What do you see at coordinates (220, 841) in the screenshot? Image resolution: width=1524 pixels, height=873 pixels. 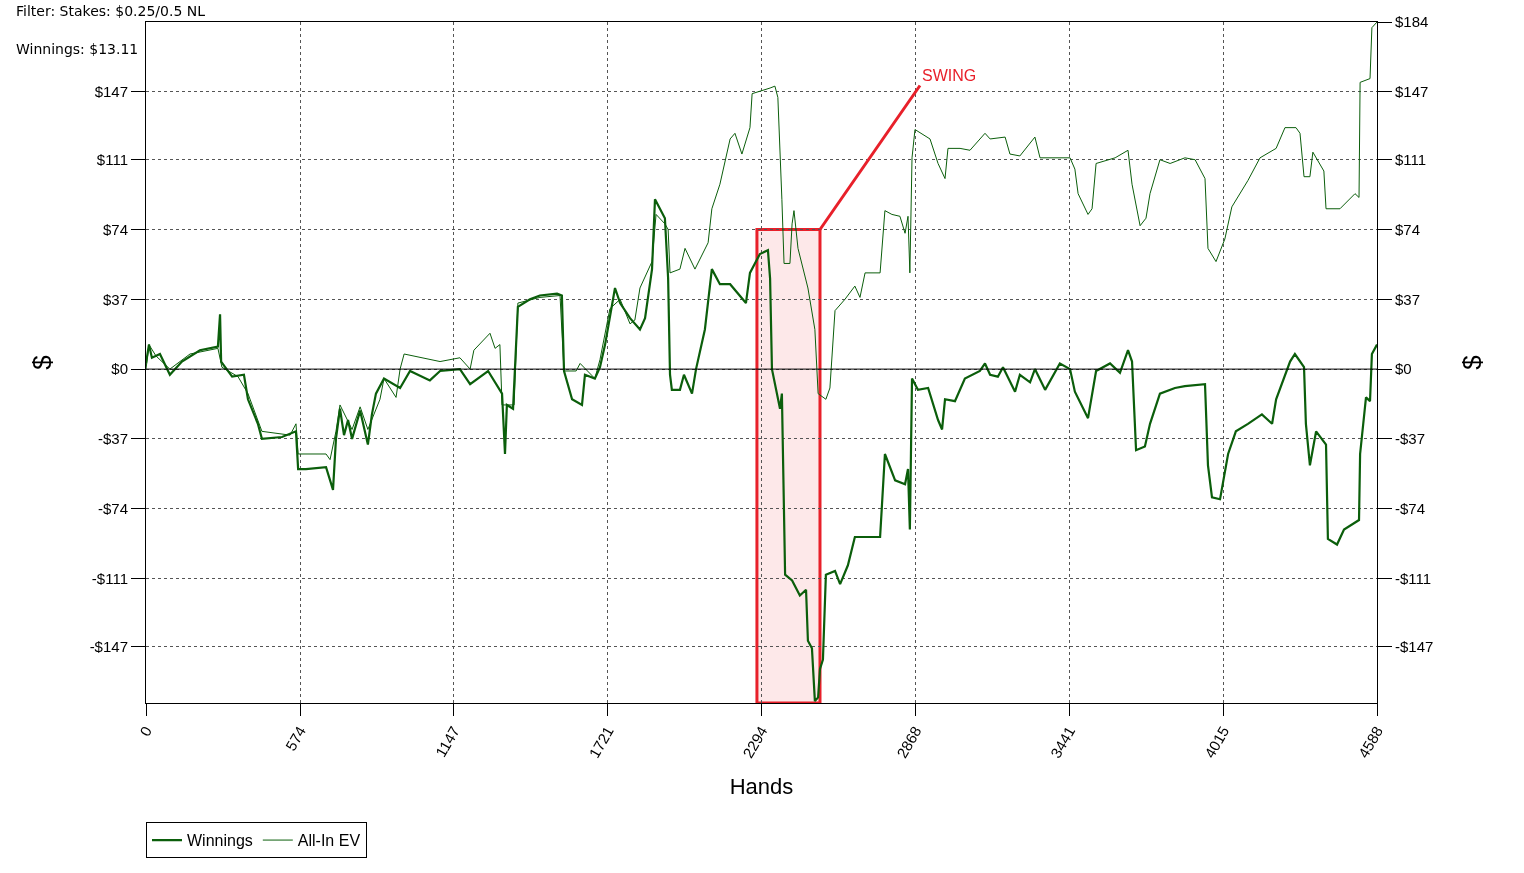 I see `legend-label: Winnings` at bounding box center [220, 841].